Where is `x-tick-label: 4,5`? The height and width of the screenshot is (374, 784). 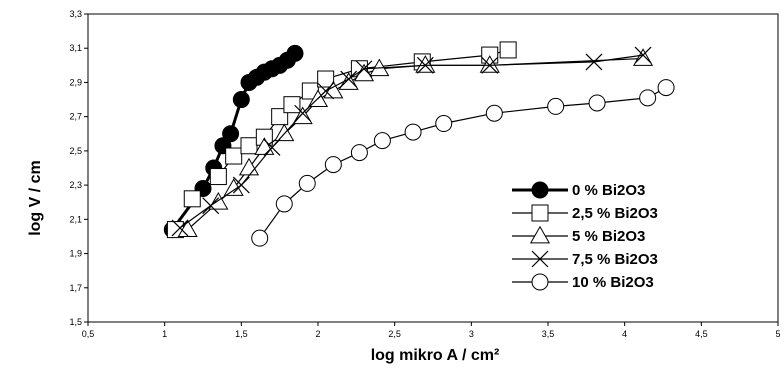
x-tick-label: 4,5 is located at coordinates (701, 334).